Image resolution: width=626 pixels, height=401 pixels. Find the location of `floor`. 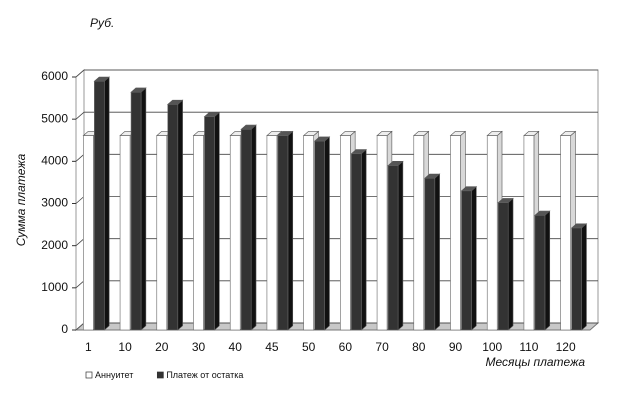

floor is located at coordinates (337, 326).